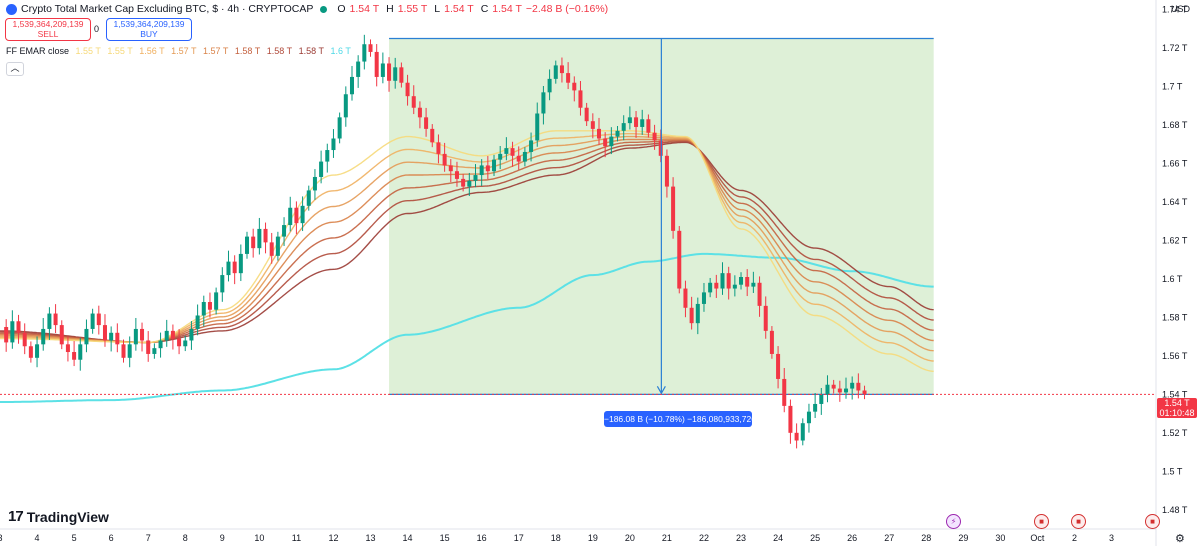  I want to click on indicator-value: 1.58 T, so click(247, 51).